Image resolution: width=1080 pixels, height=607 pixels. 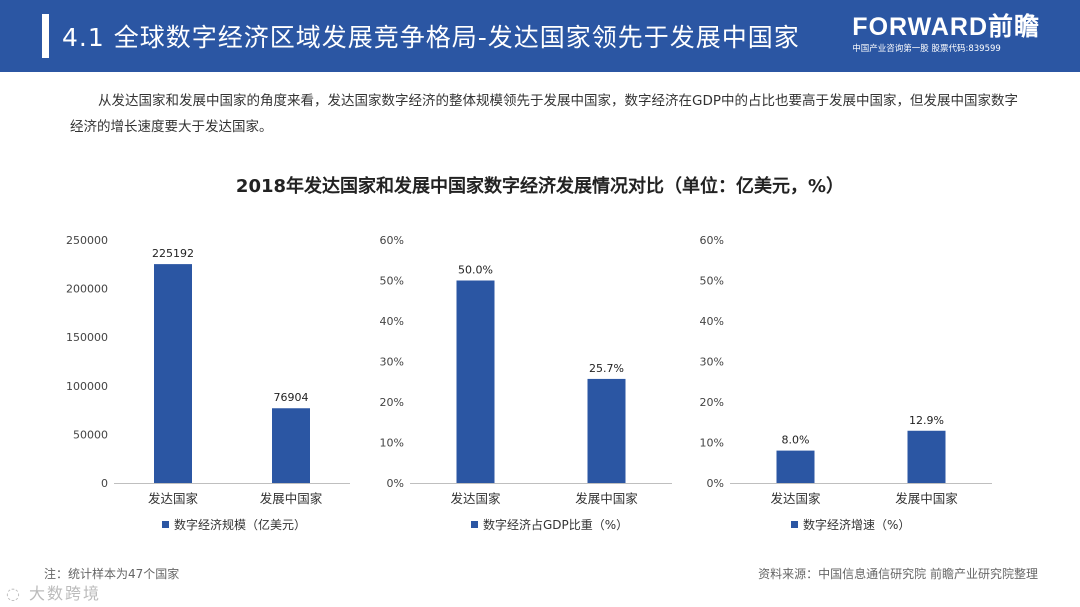 What do you see at coordinates (540, 186) in the screenshot?
I see `charts-title: 2018年发达国家和发展中国家数字经济发展情况对比（单位：亿美元，%）` at bounding box center [540, 186].